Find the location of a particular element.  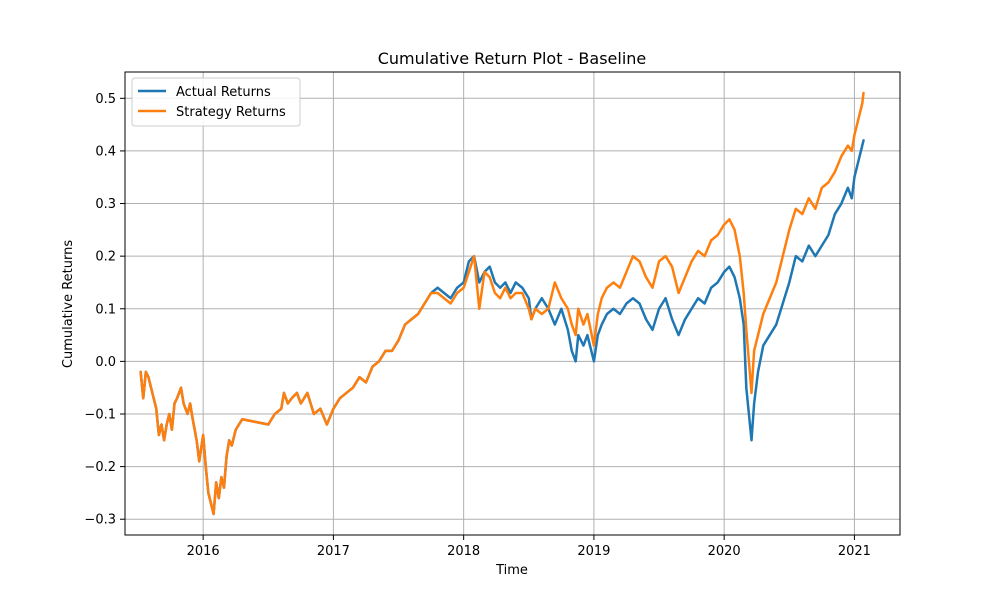

y-tick-label: 0.2 is located at coordinates (105, 257).